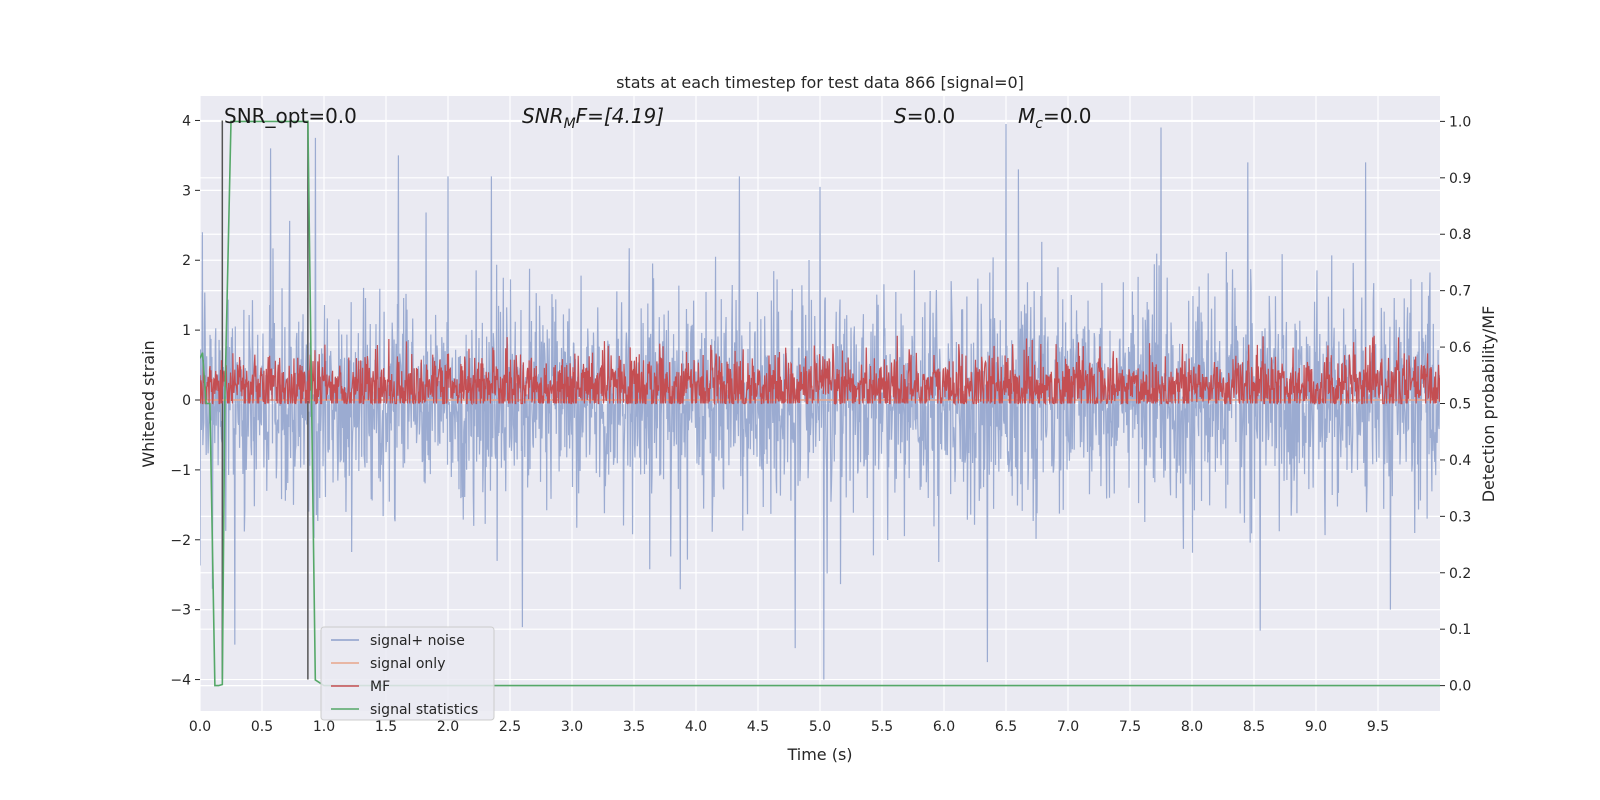 This screenshot has width=1600, height=800. What do you see at coordinates (180, 681) in the screenshot?
I see `y-tick-label: −4` at bounding box center [180, 681].